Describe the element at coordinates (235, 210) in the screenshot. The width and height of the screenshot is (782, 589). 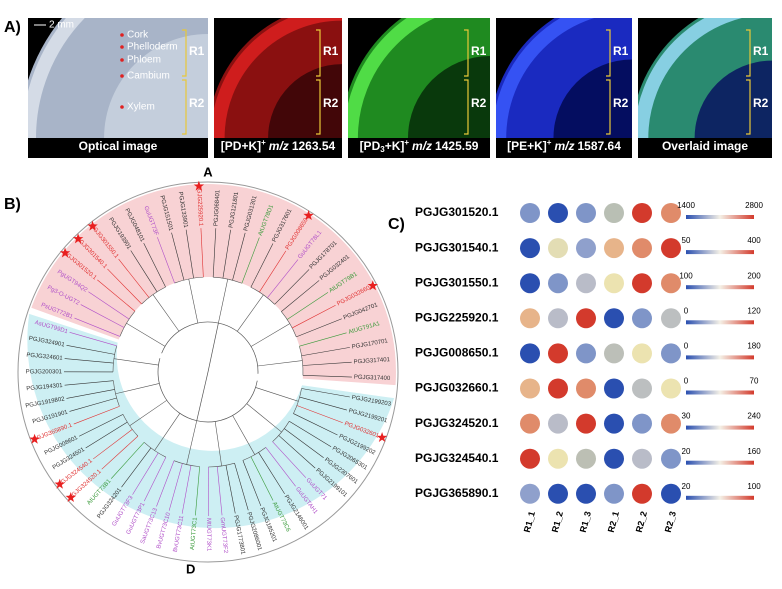
I see `leaf-label: PGJG121801` at that location.